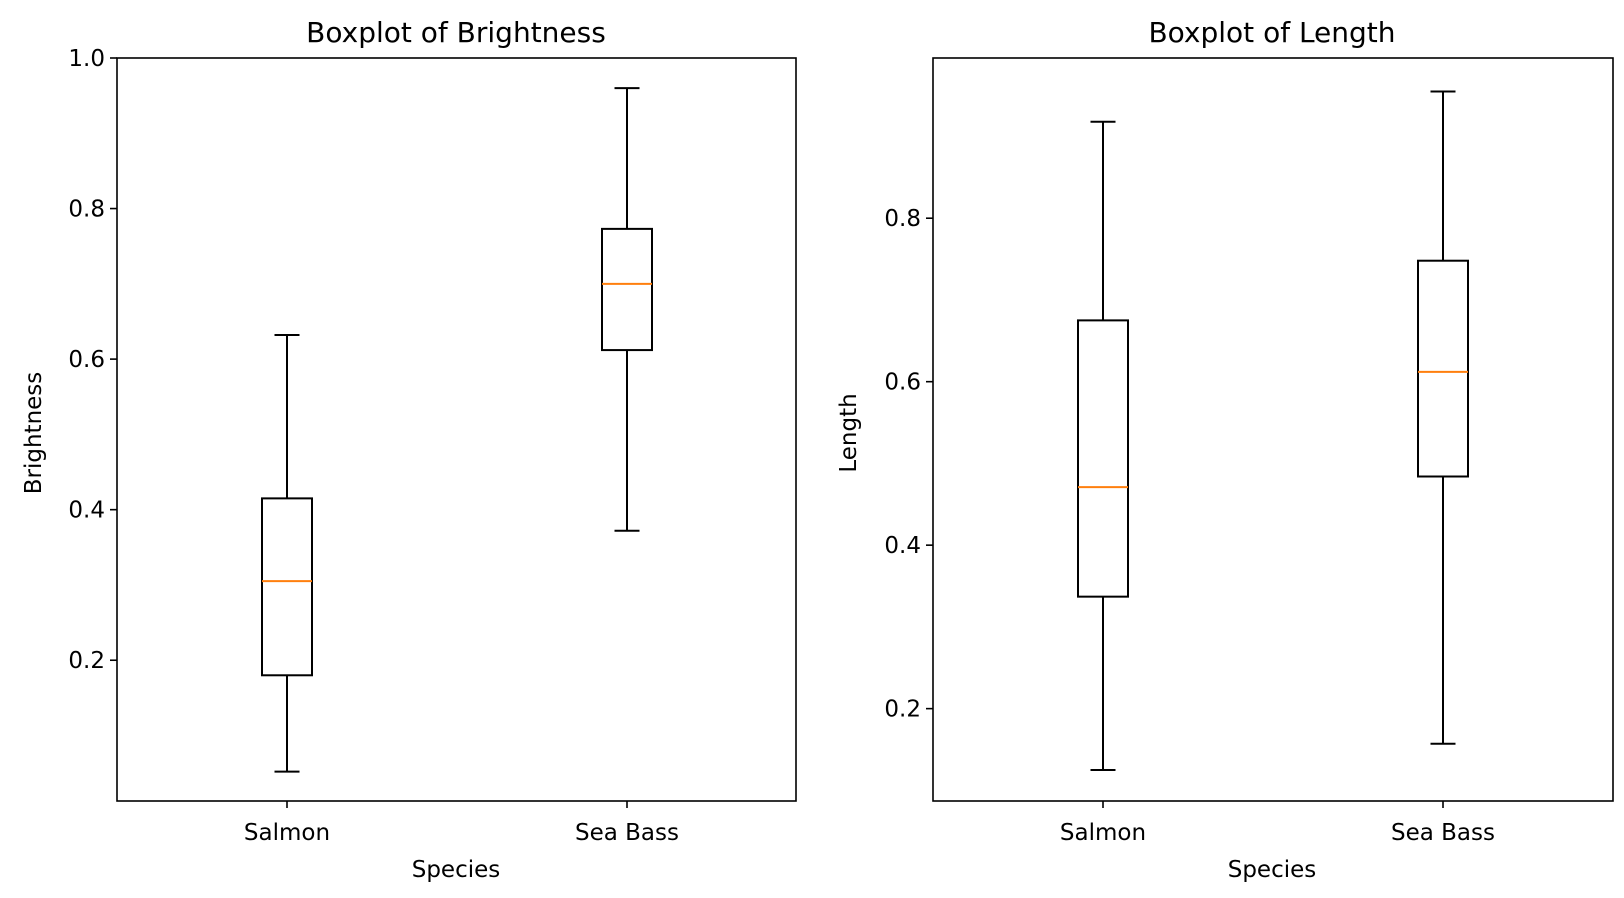  I want to click on y-tick-label: 1.0, so click(86, 59).